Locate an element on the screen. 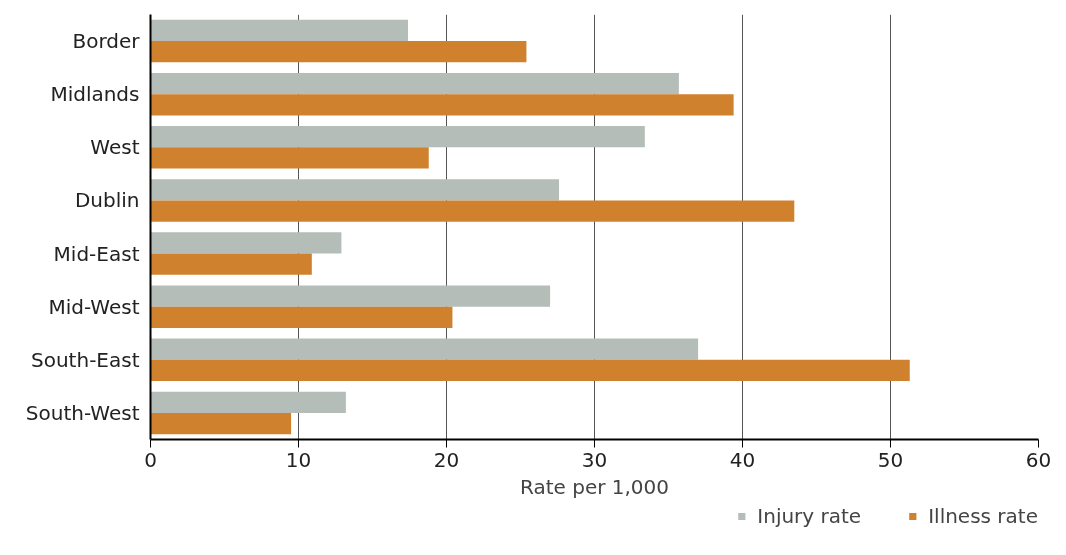  y-tick-label: Mid-West is located at coordinates (94, 306).